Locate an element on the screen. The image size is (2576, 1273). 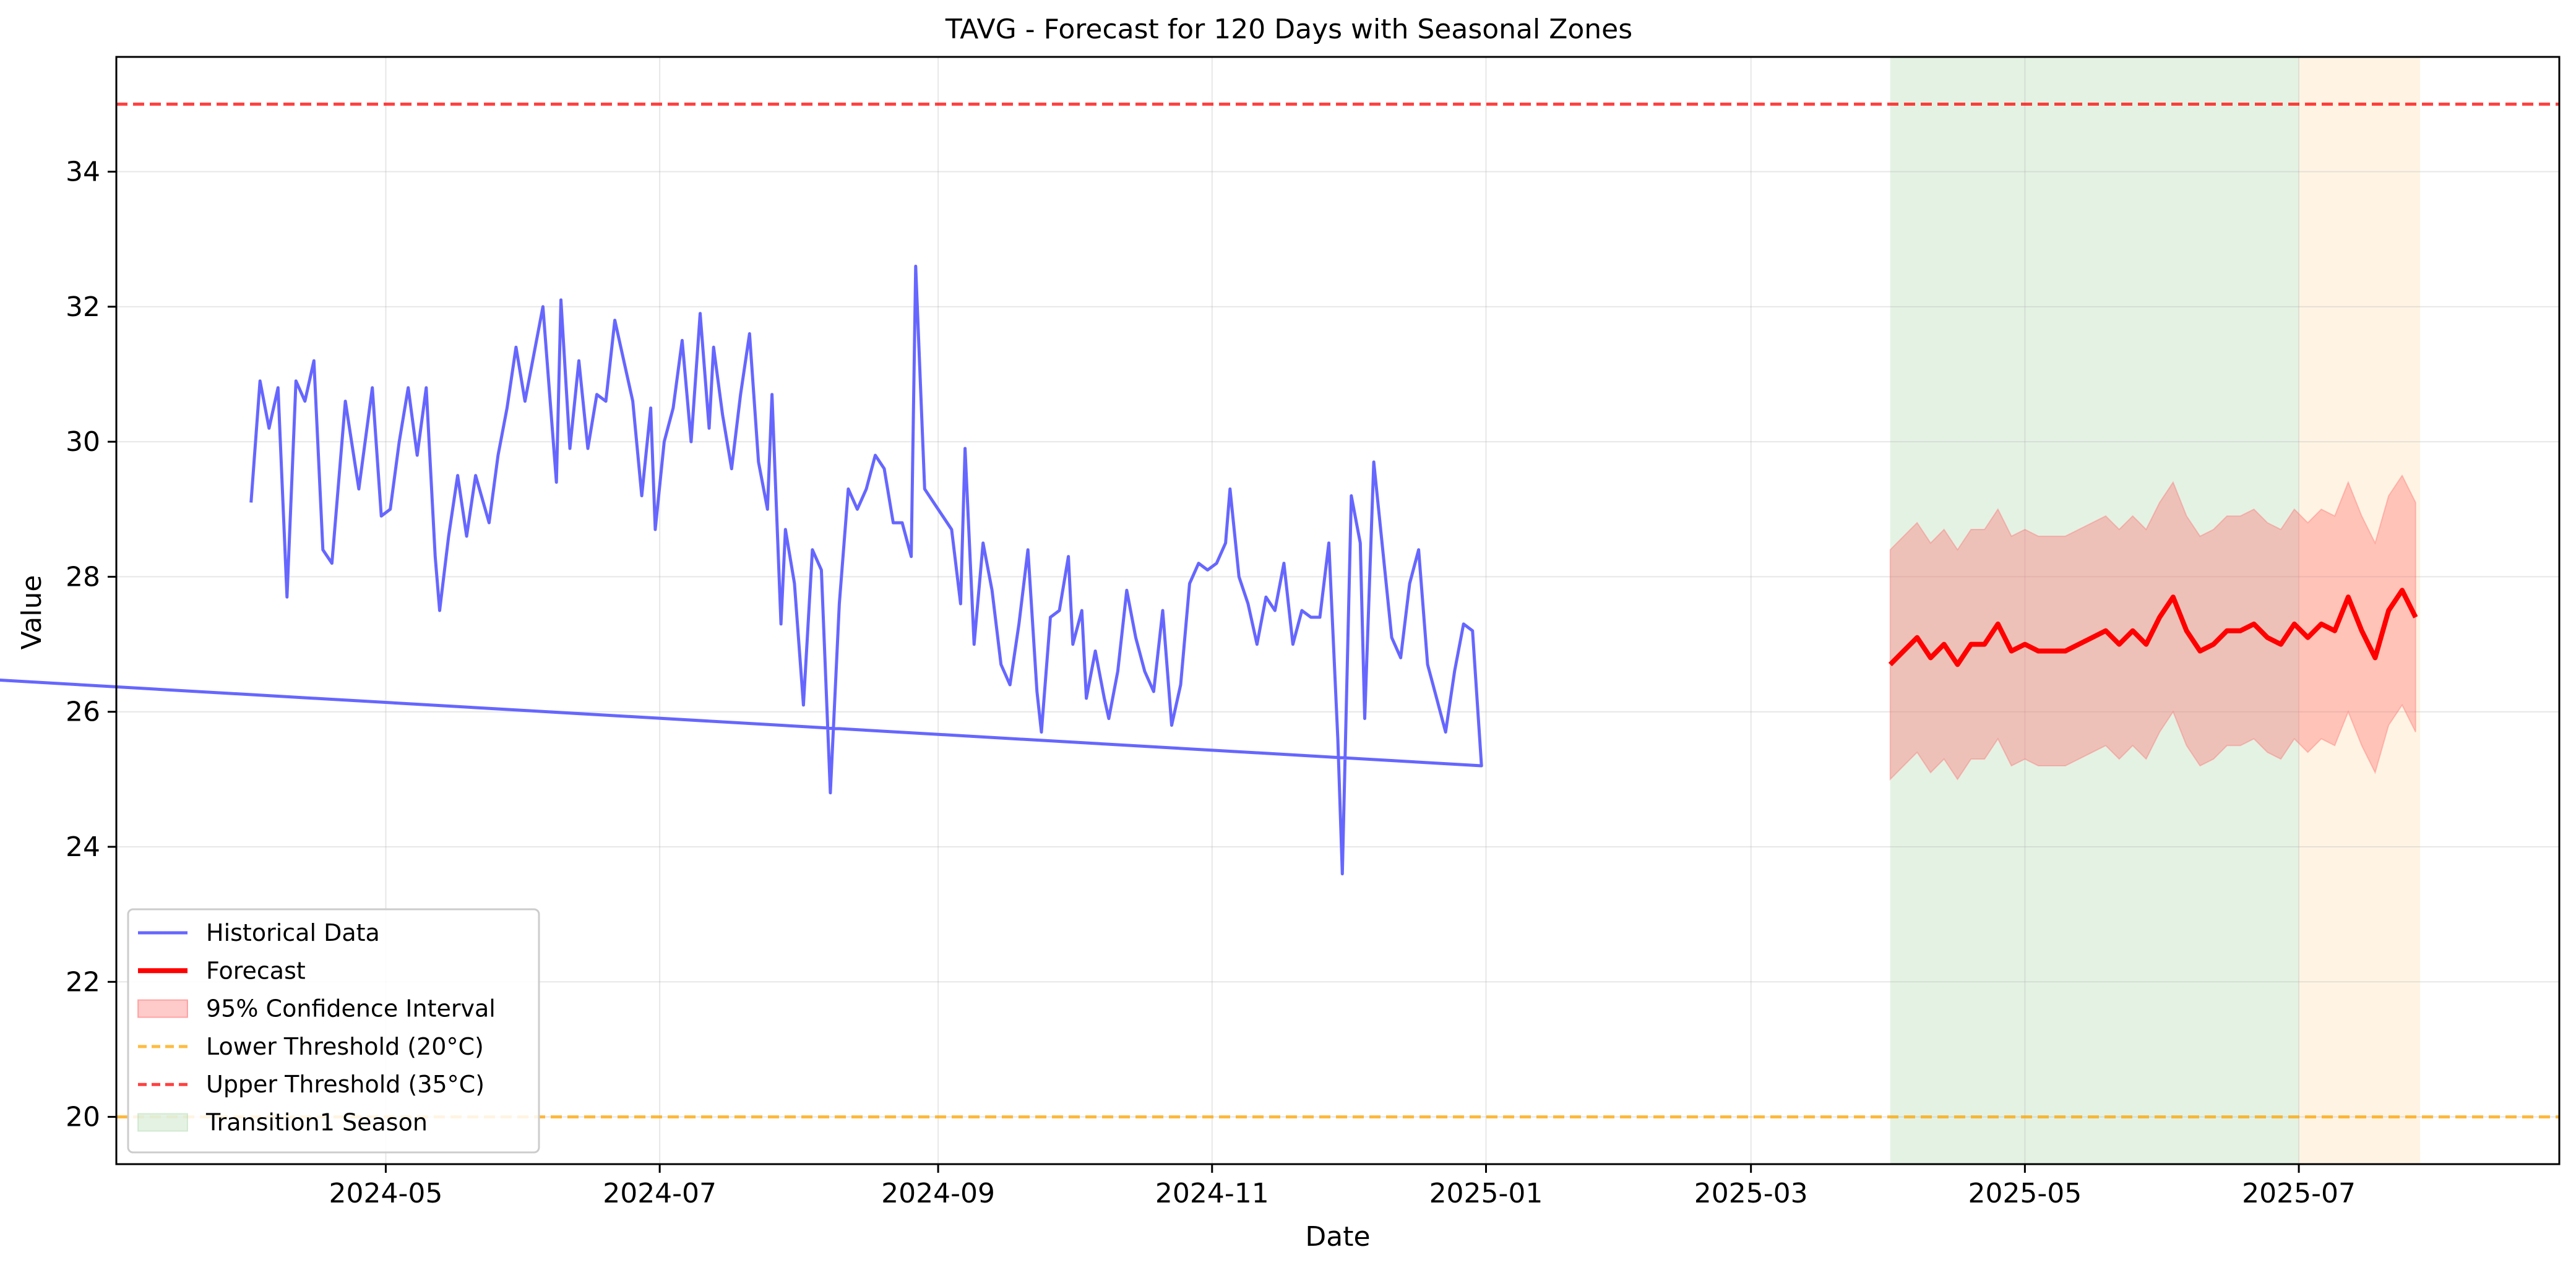
y-tick-label-2: 22 is located at coordinates (83, 982).